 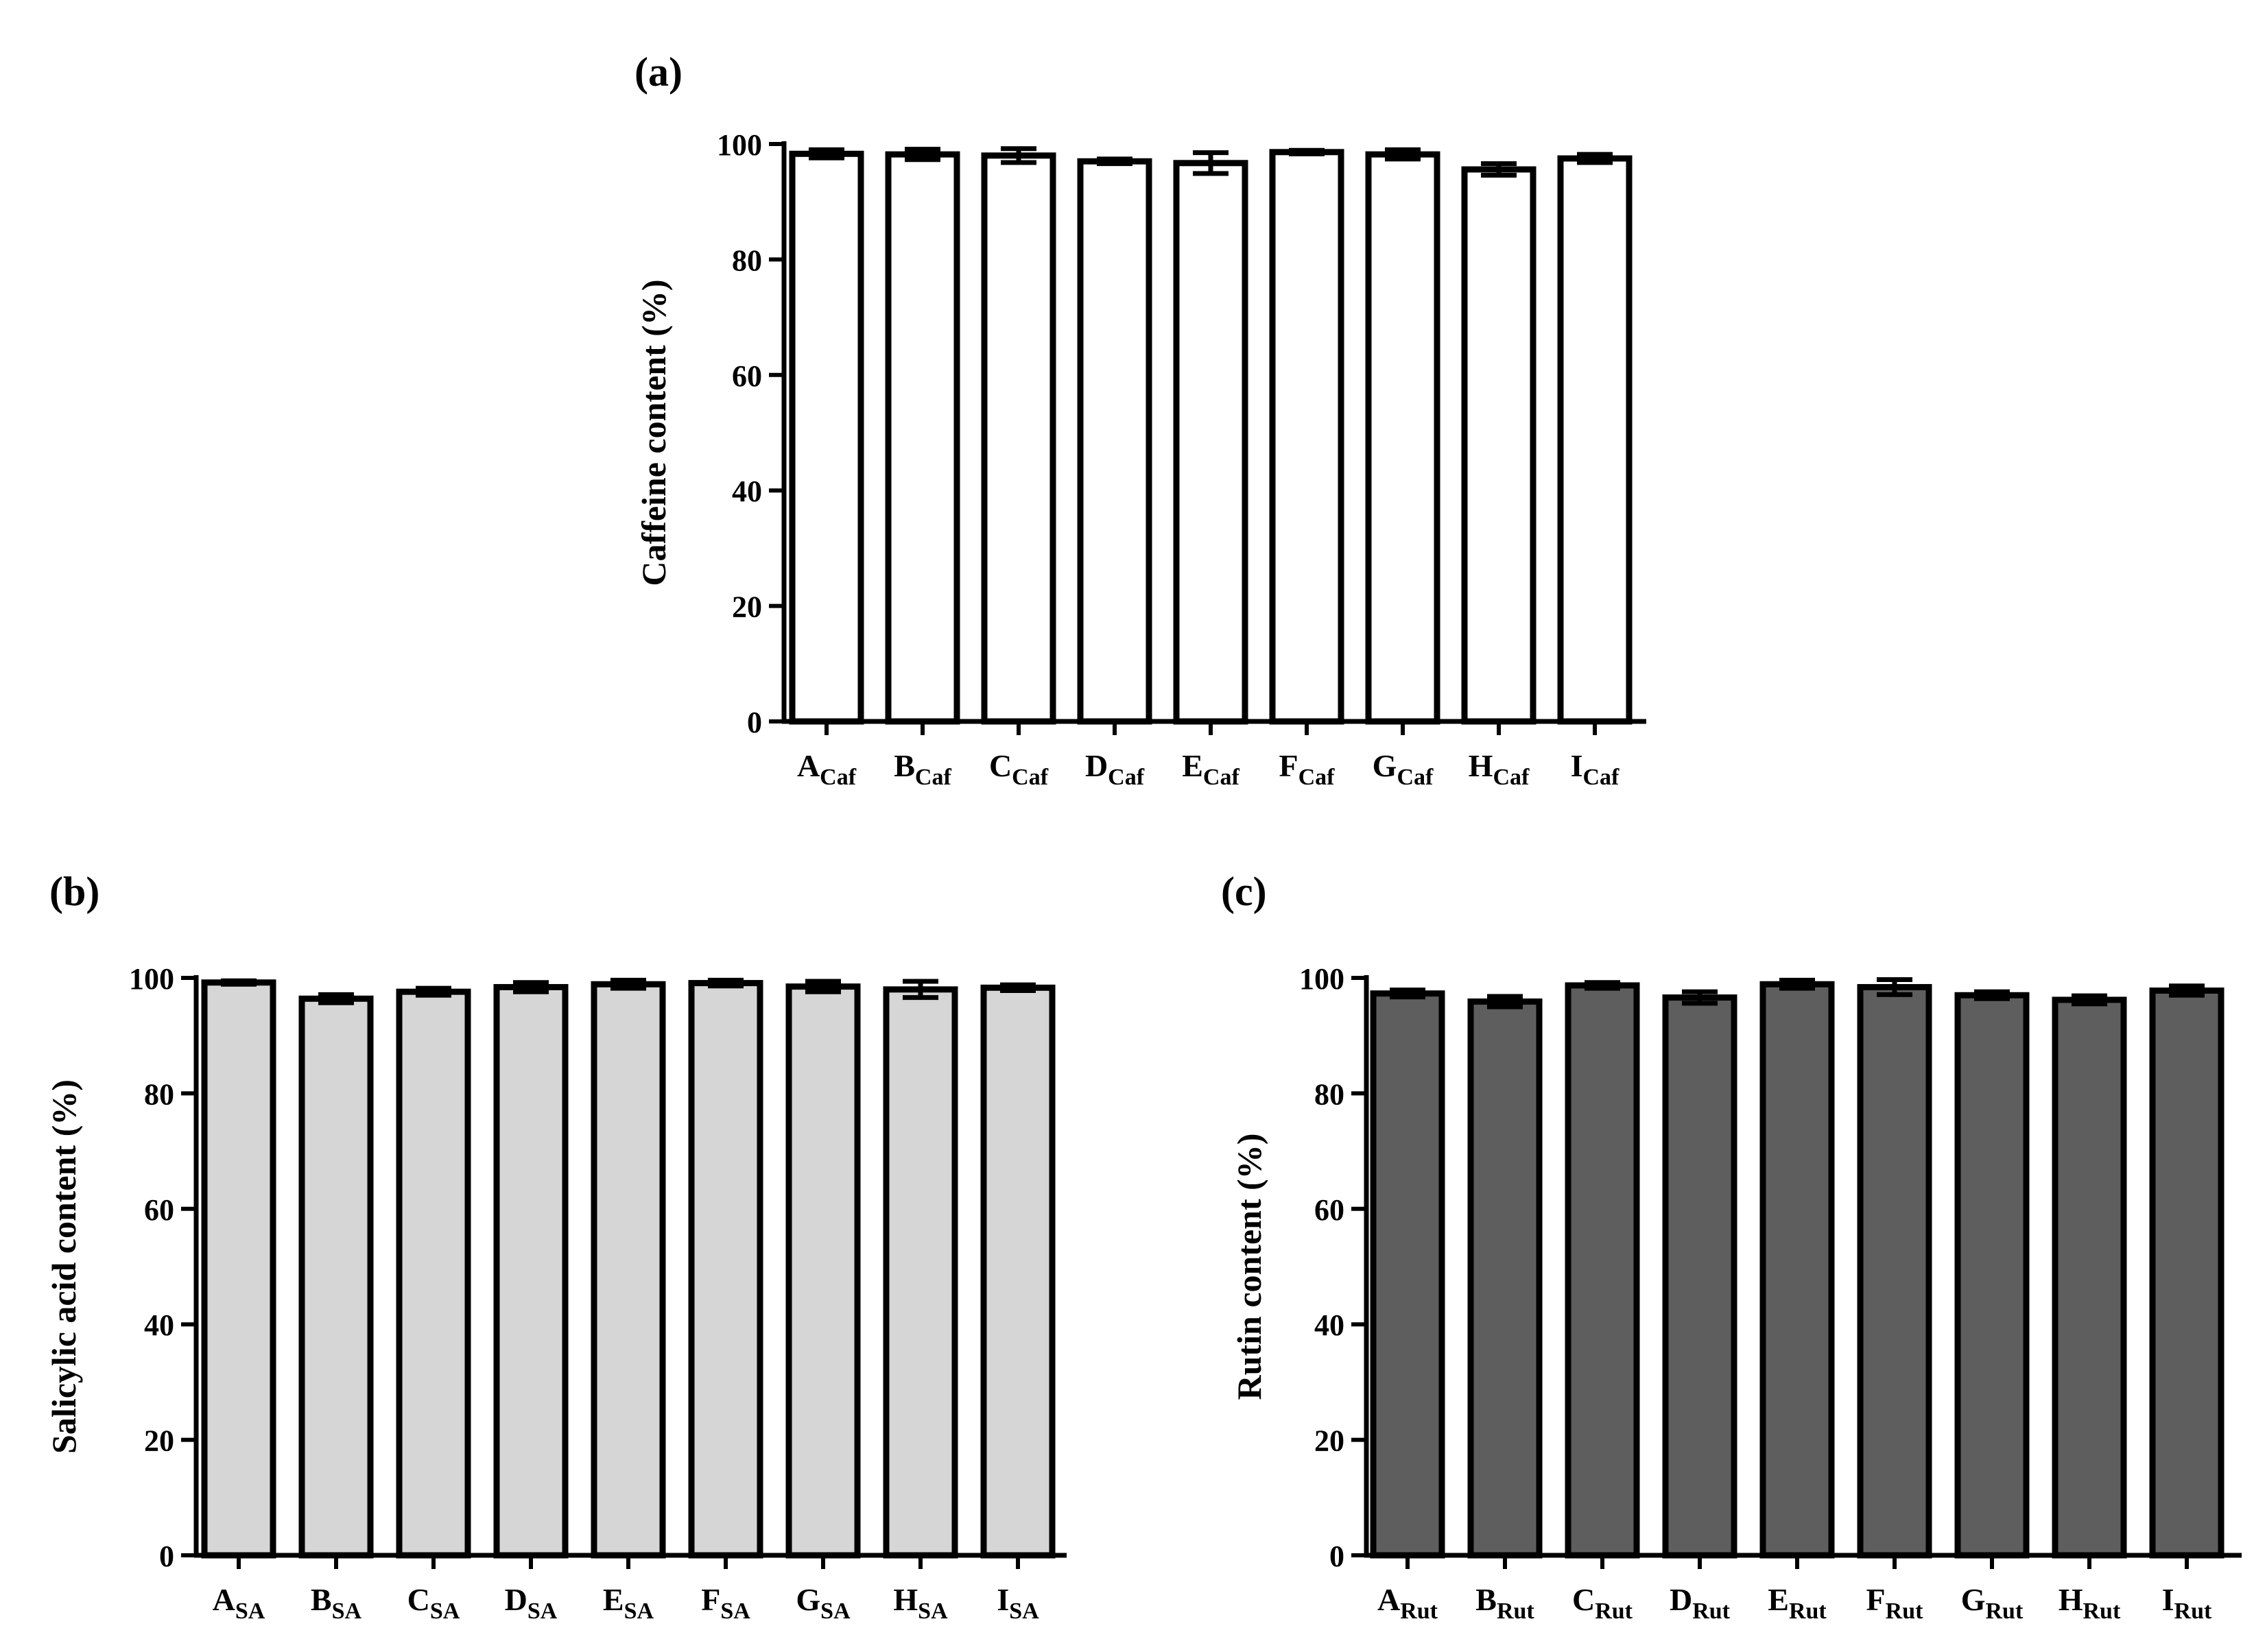 What do you see at coordinates (1407, 1603) in the screenshot?
I see `x-tick-label: ARut` at bounding box center [1407, 1603].